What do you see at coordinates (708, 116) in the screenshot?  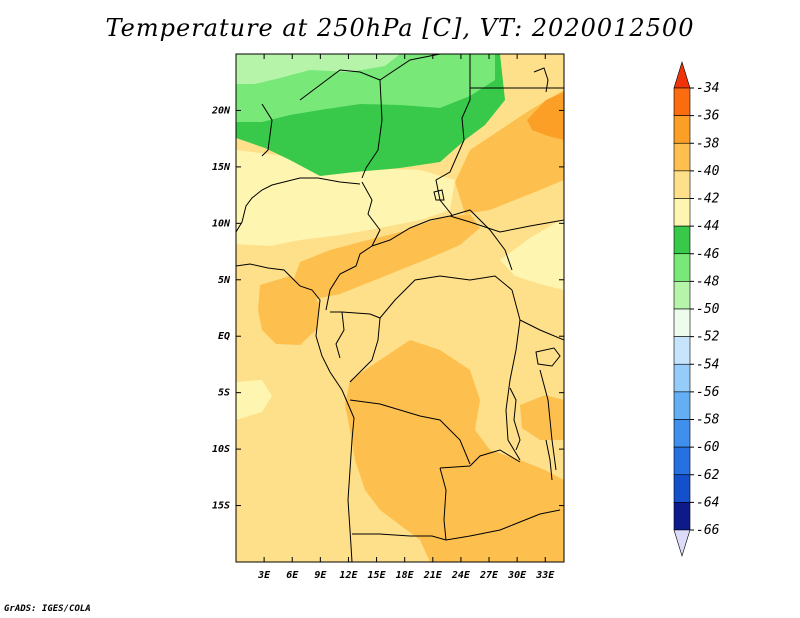 I see `colorbar-label: -36` at bounding box center [708, 116].